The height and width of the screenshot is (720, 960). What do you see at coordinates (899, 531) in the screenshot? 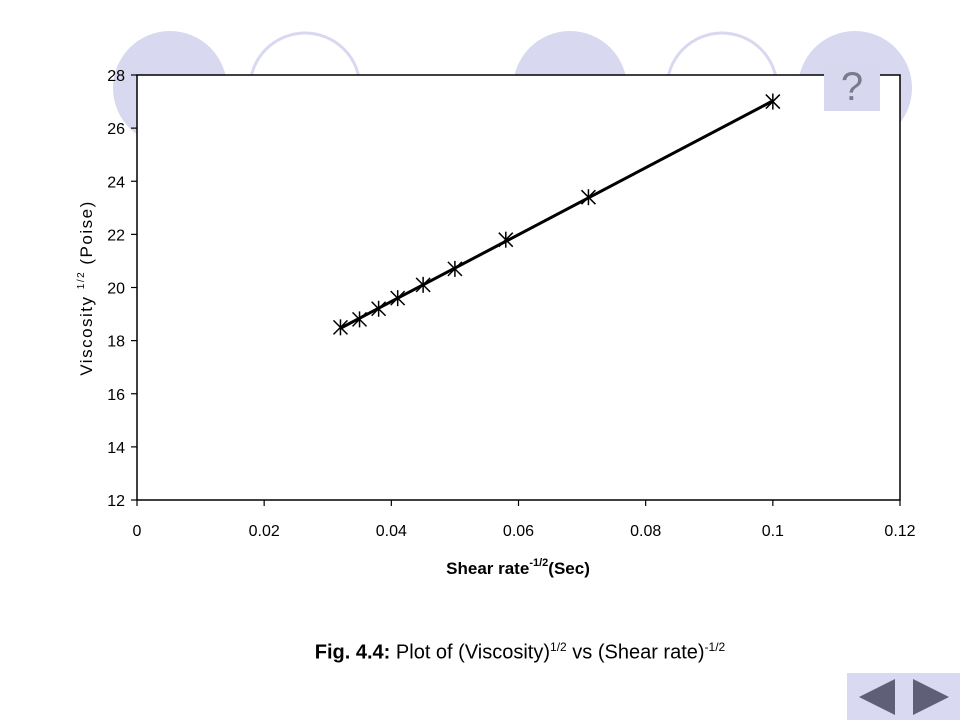
I see `x-tick-label: 0.12` at bounding box center [899, 531].